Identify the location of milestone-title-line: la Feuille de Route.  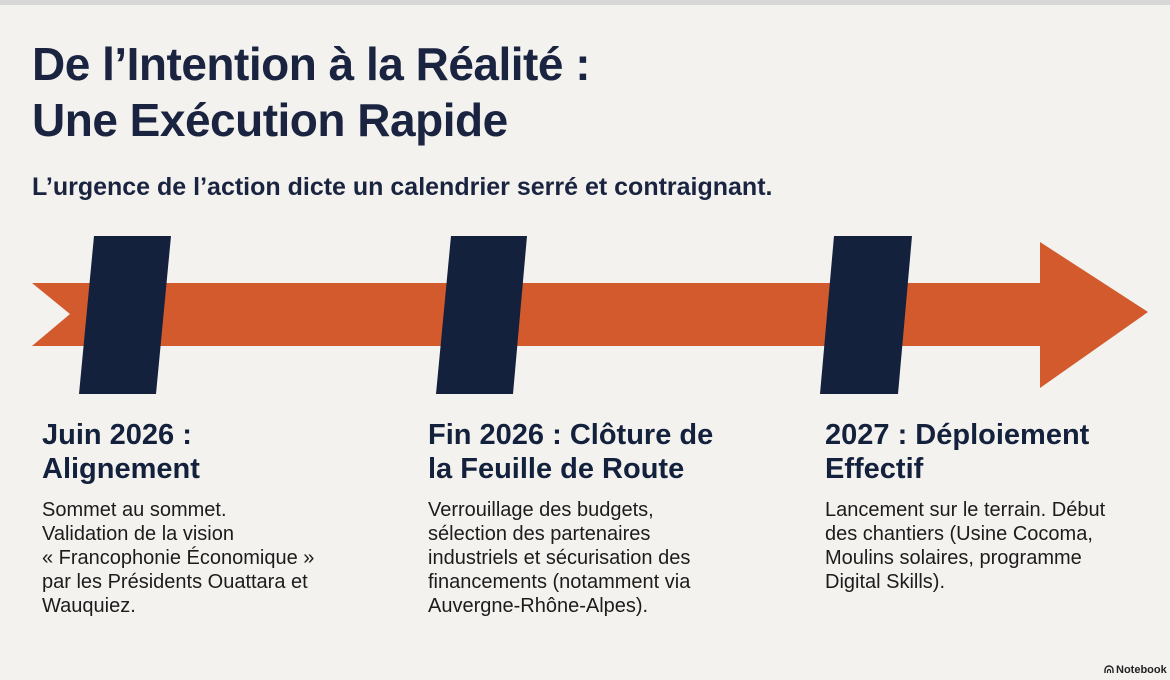
(556, 469).